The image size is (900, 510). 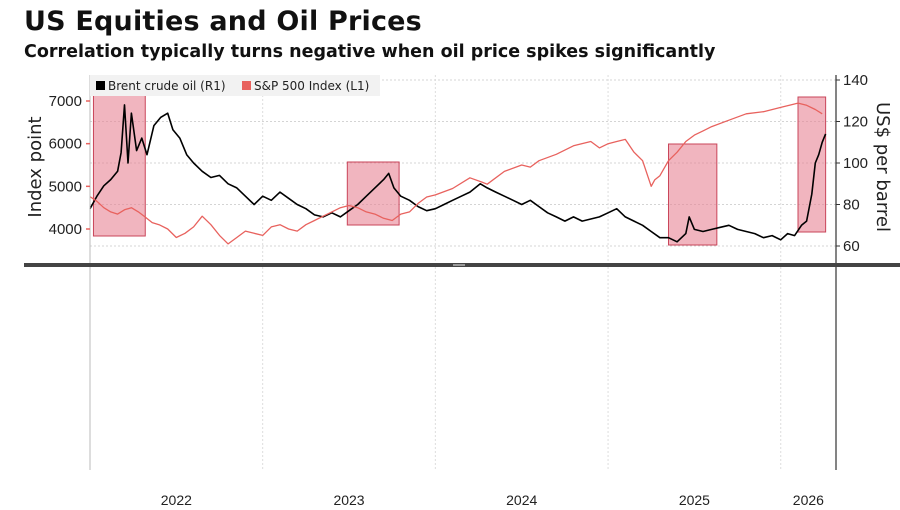 What do you see at coordinates (65, 186) in the screenshot?
I see `y-left-tick-label: 5000` at bounding box center [65, 186].